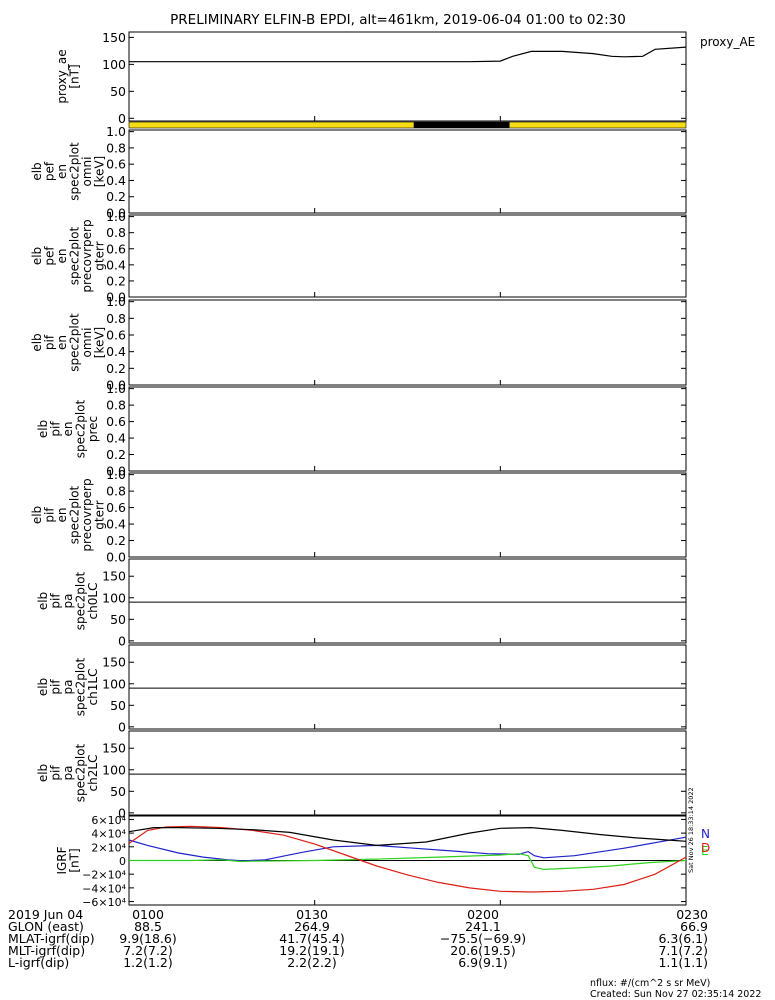 Image resolution: width=775 pixels, height=1000 pixels. Describe the element at coordinates (87, 172) in the screenshot. I see `y-axis-label-line: omni` at that location.